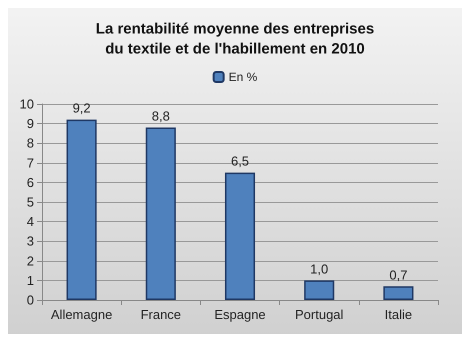 Image resolution: width=470 pixels, height=342 pixels. What do you see at coordinates (30, 222) in the screenshot?
I see `y-tick-label: 4` at bounding box center [30, 222].